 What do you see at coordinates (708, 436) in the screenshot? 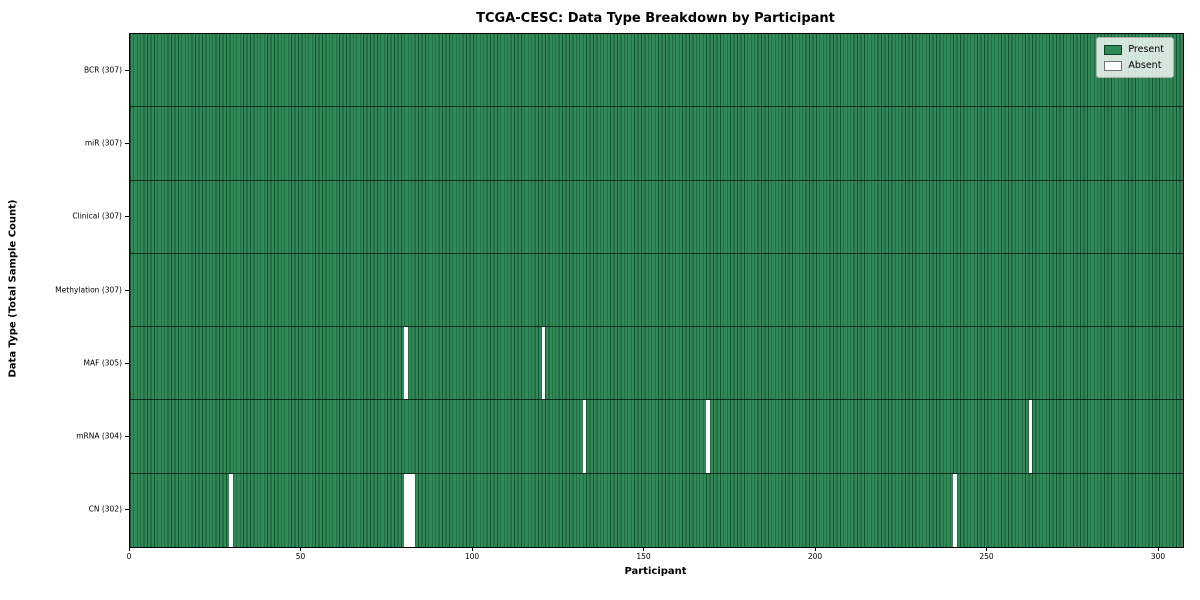
I see `absent-bar-mrna-304-p168` at bounding box center [708, 436].